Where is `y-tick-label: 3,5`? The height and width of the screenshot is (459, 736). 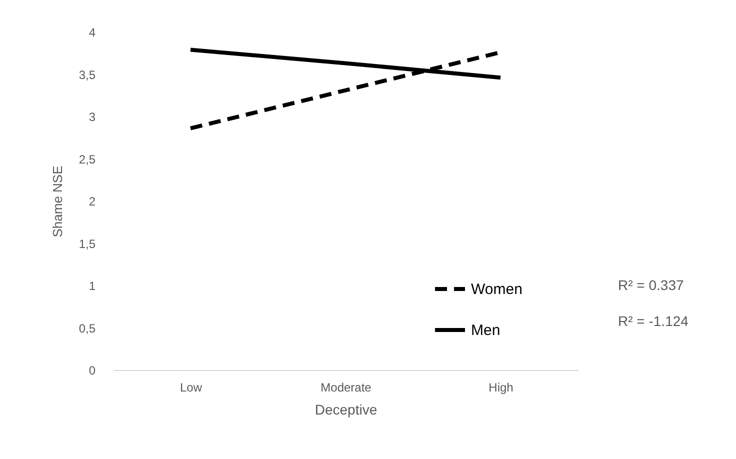 y-tick-label: 3,5 is located at coordinates (87, 75).